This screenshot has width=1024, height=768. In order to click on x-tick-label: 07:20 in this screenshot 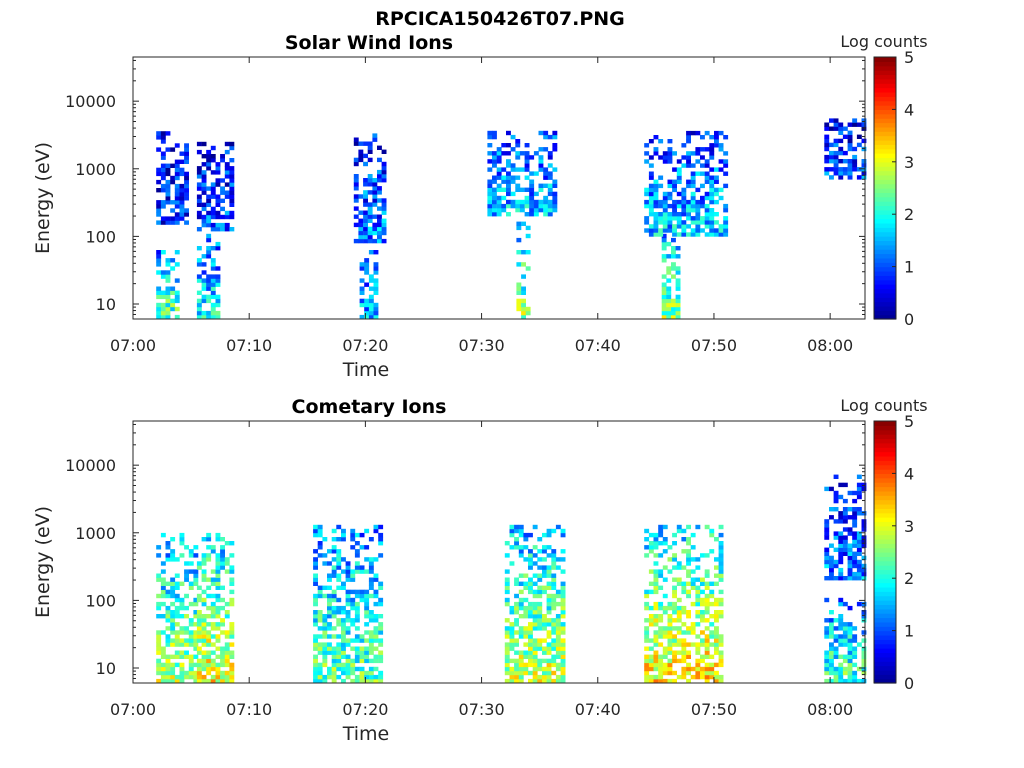, I will do `click(365, 709)`.